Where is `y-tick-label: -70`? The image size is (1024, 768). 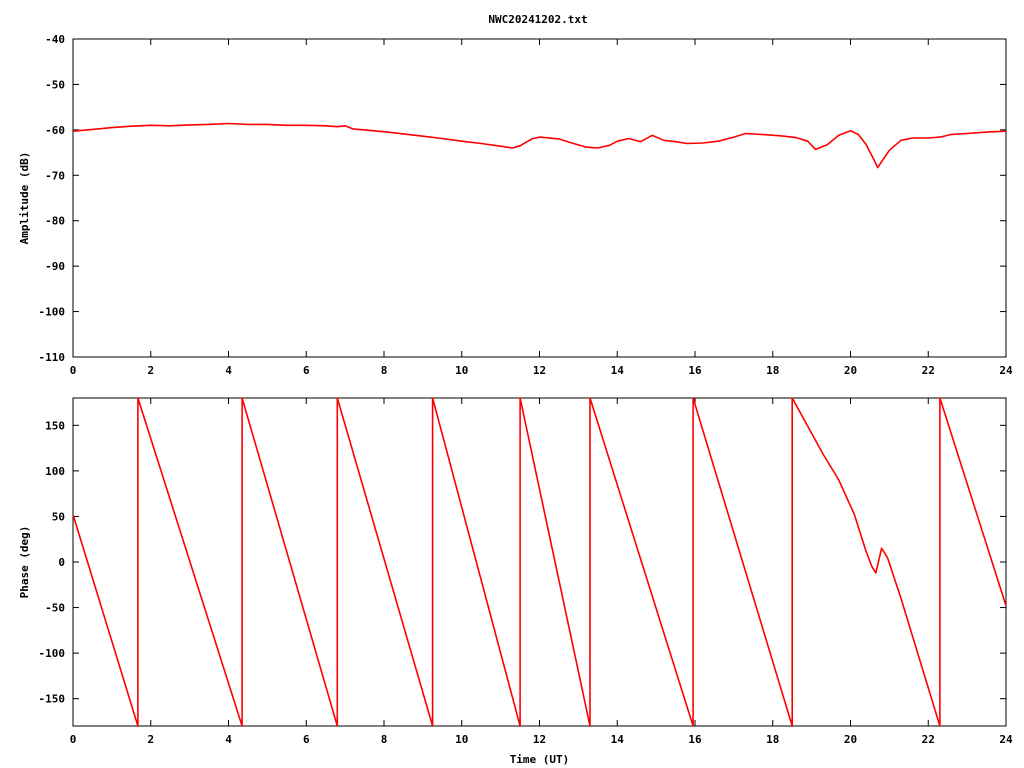
y-tick-label: -70 is located at coordinates (55, 175).